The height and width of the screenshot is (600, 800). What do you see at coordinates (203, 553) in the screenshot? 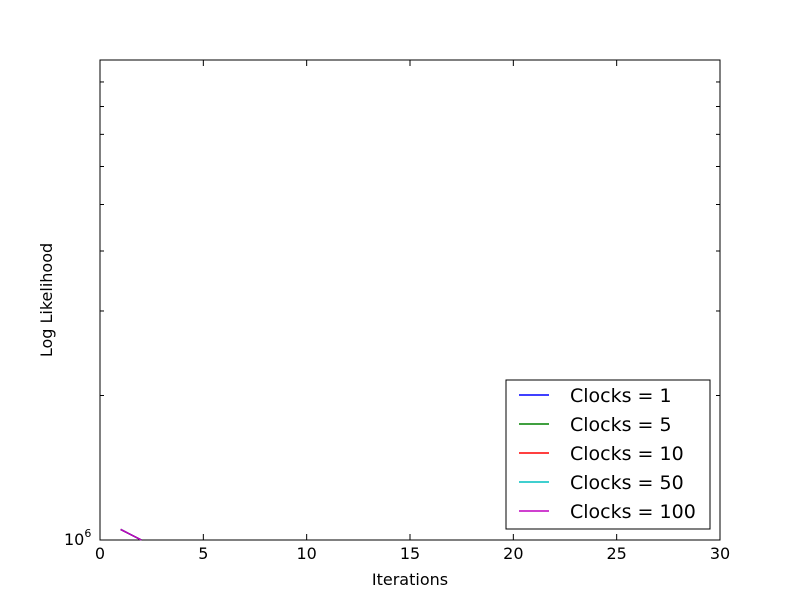
I see `x-tick-label: 5` at bounding box center [203, 553].